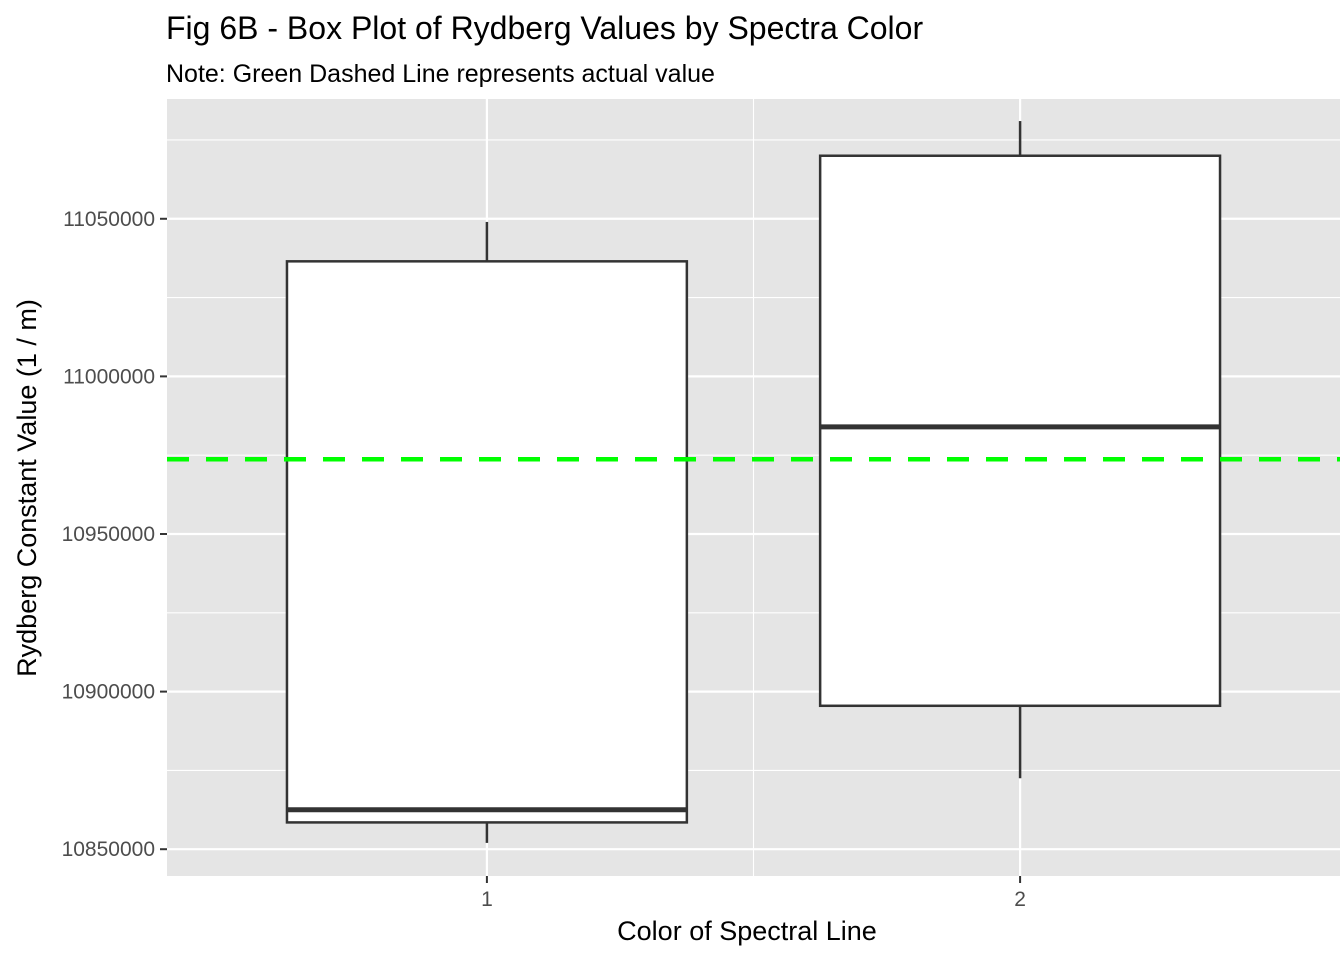 The height and width of the screenshot is (960, 1344). Describe the element at coordinates (487, 899) in the screenshot. I see `x-tick-label: 1` at that location.